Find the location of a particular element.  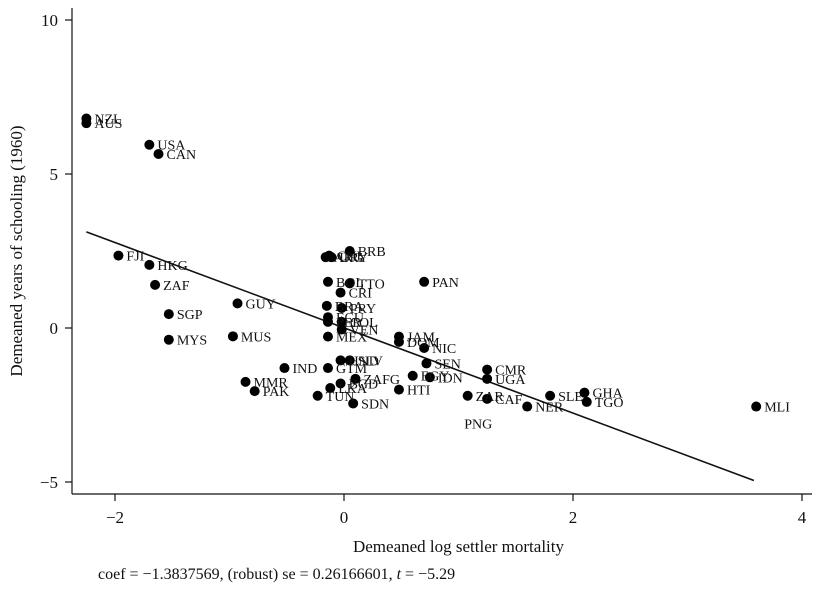

point-label: MMR is located at coordinates (271, 383).